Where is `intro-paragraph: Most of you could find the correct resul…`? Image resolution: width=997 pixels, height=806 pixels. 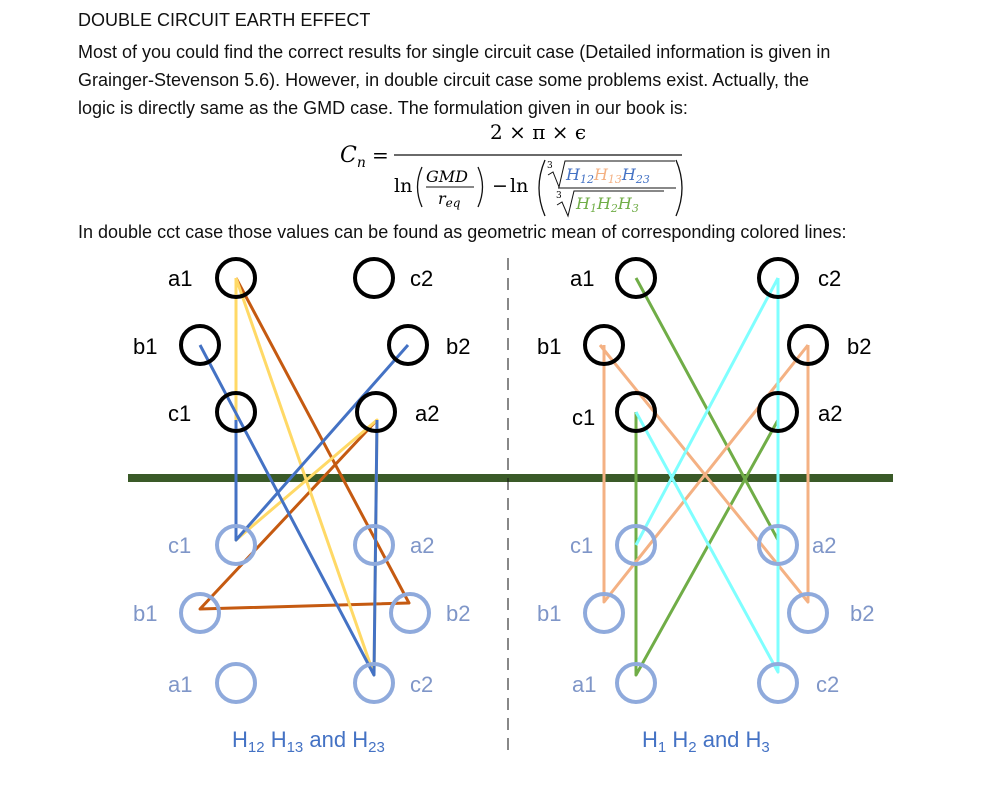 intro-paragraph: Most of you could find the correct resul… is located at coordinates (528, 80).